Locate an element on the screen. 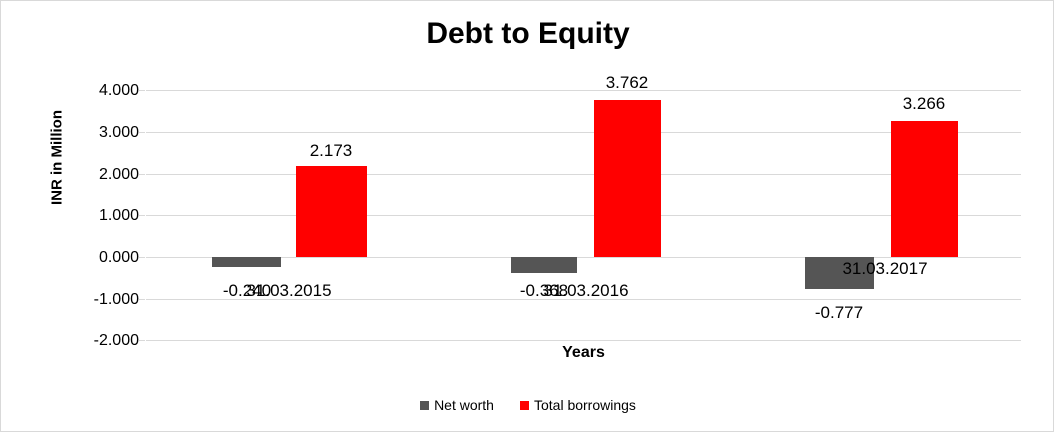 The height and width of the screenshot is (432, 1054). category-label-2016: 31.03.2016 is located at coordinates (586, 290).